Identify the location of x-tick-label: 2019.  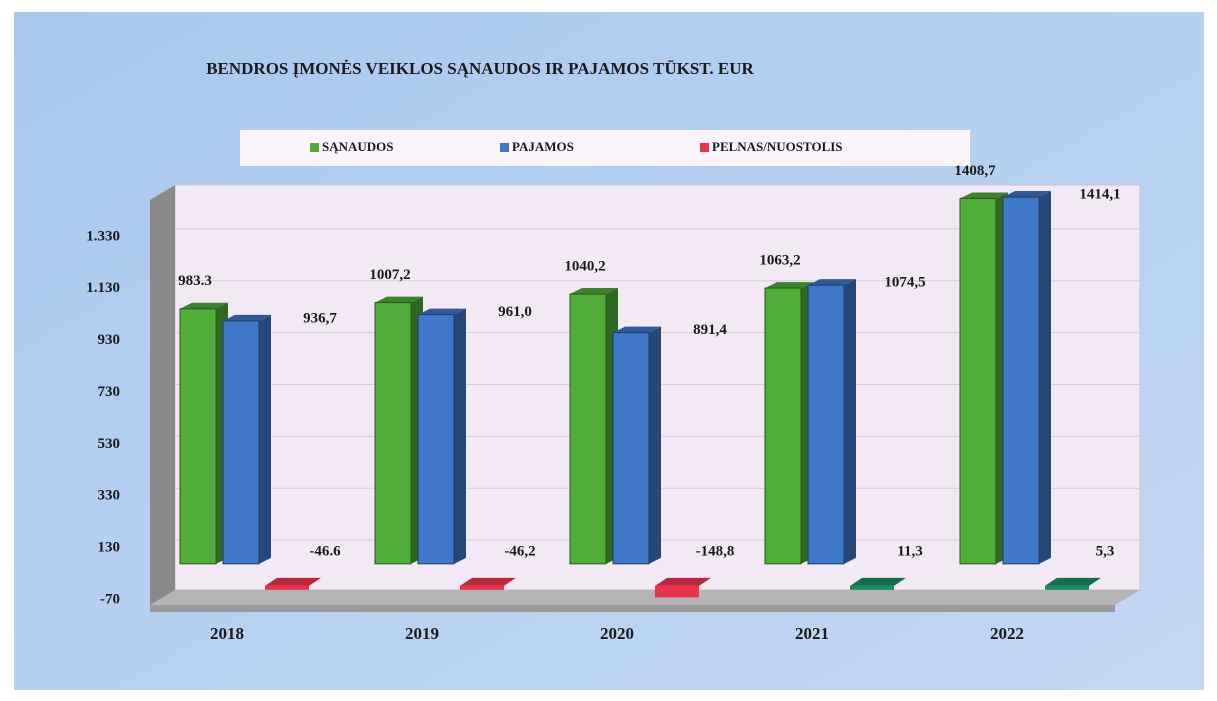
(422, 633).